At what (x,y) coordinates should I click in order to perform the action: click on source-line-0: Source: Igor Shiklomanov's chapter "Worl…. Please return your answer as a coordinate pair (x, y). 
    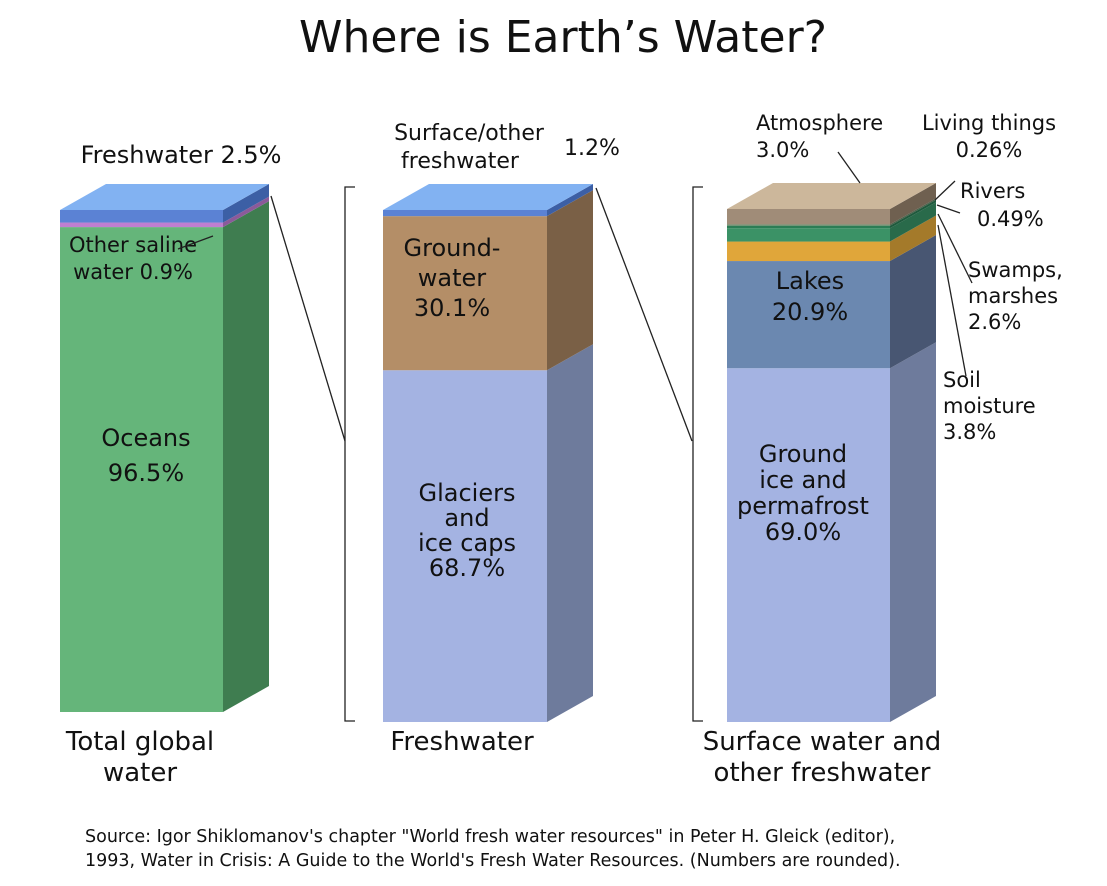
    Looking at the image, I should click on (490, 837).